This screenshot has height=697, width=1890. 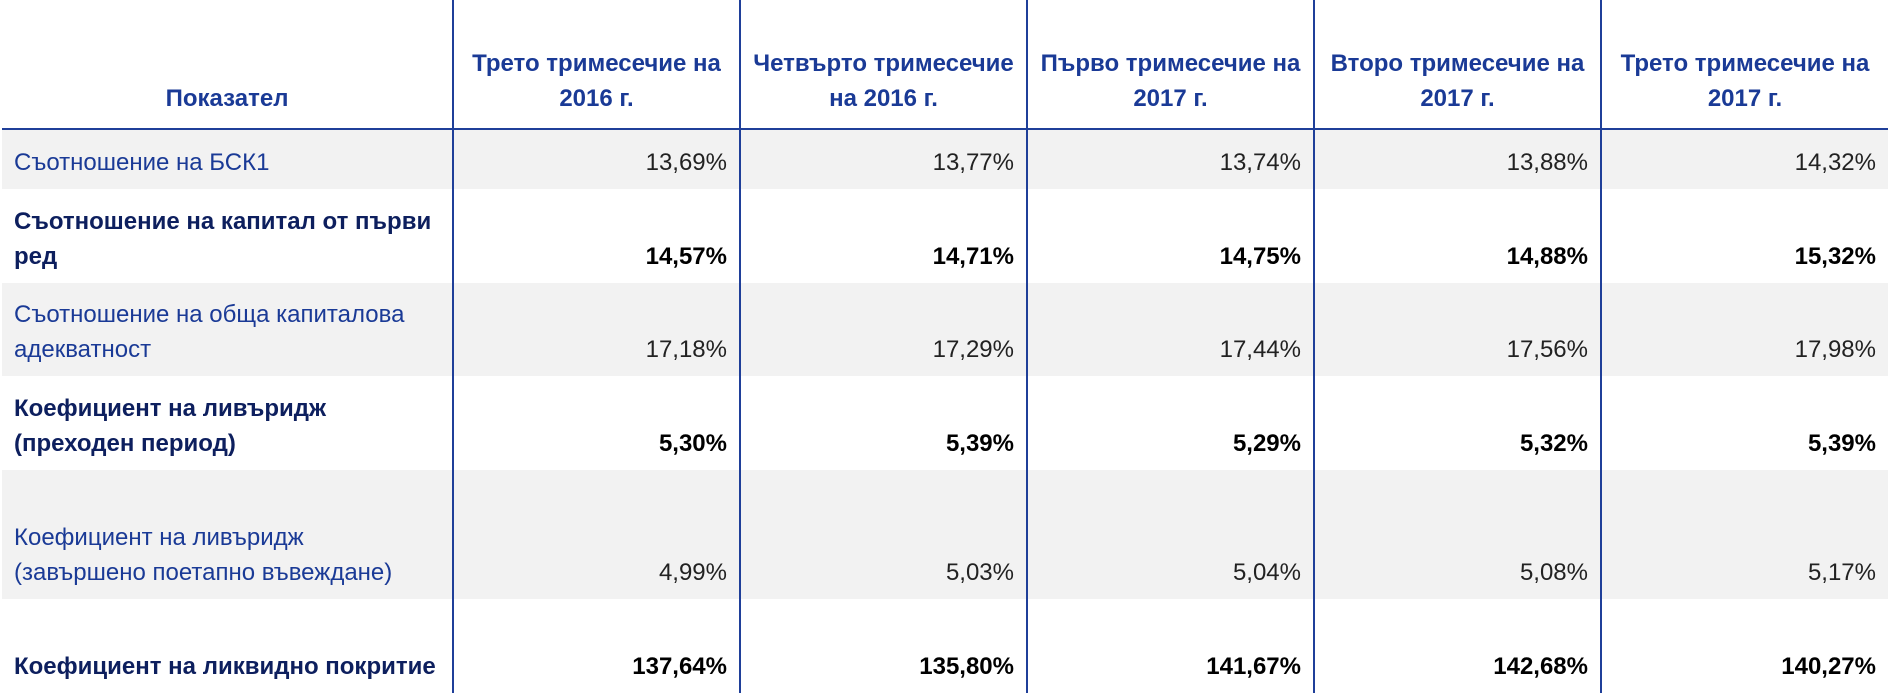 What do you see at coordinates (1170, 329) in the screenshot?
I see `cell-value: 17,44%` at bounding box center [1170, 329].